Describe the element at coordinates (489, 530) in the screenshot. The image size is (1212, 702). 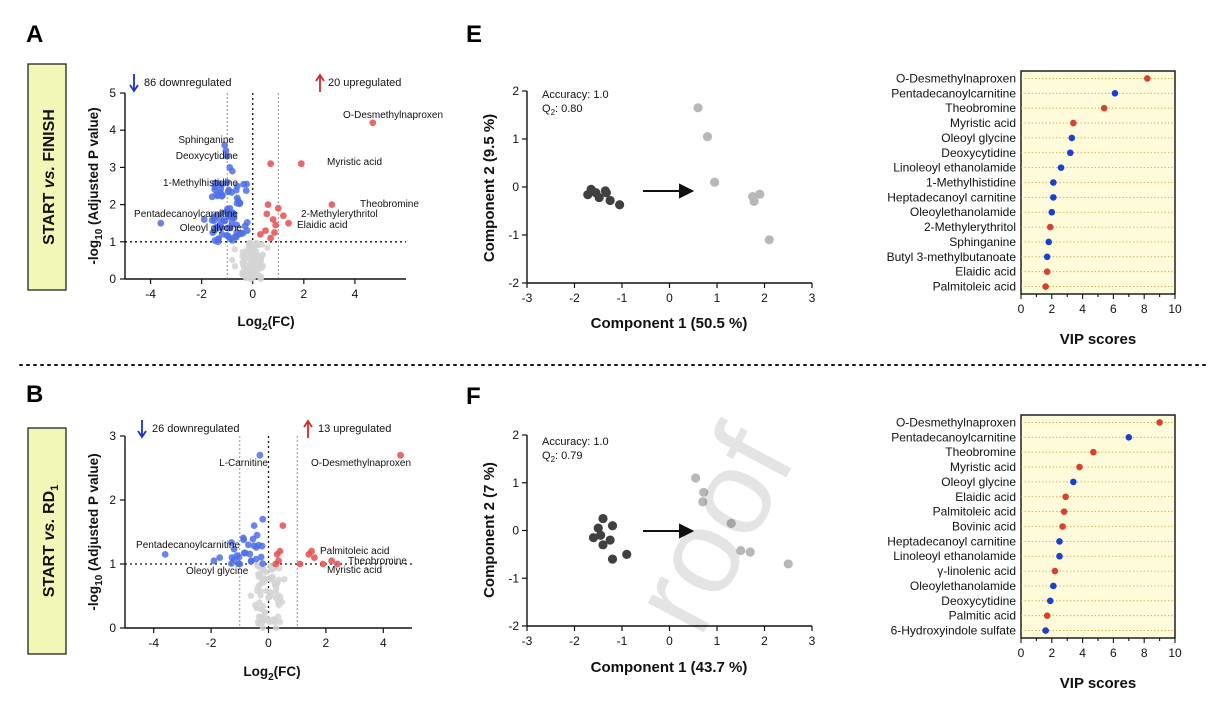
I see `pls-f-y-title: Component 2 (7 %)` at that location.